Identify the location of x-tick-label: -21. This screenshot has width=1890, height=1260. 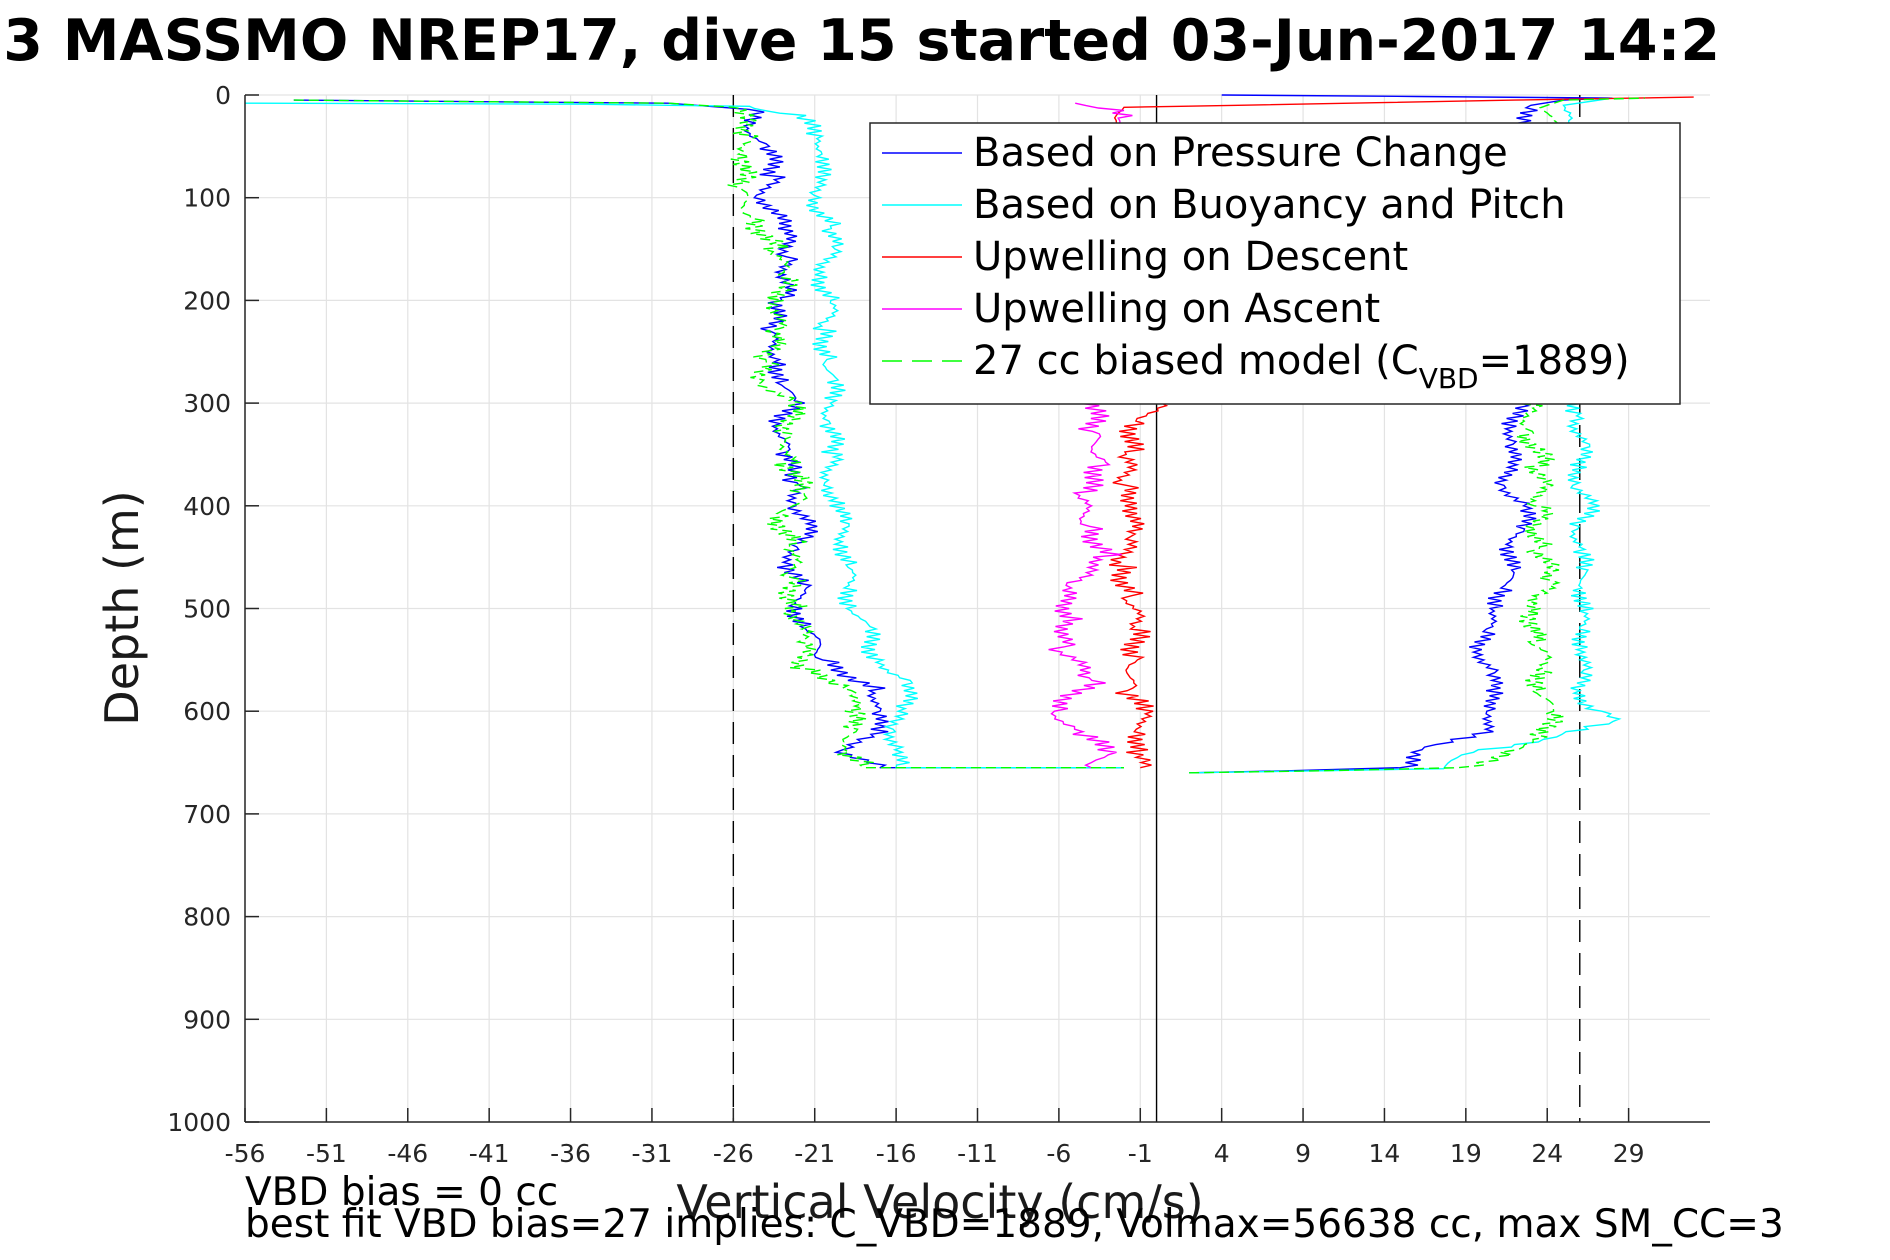
(814, 1153).